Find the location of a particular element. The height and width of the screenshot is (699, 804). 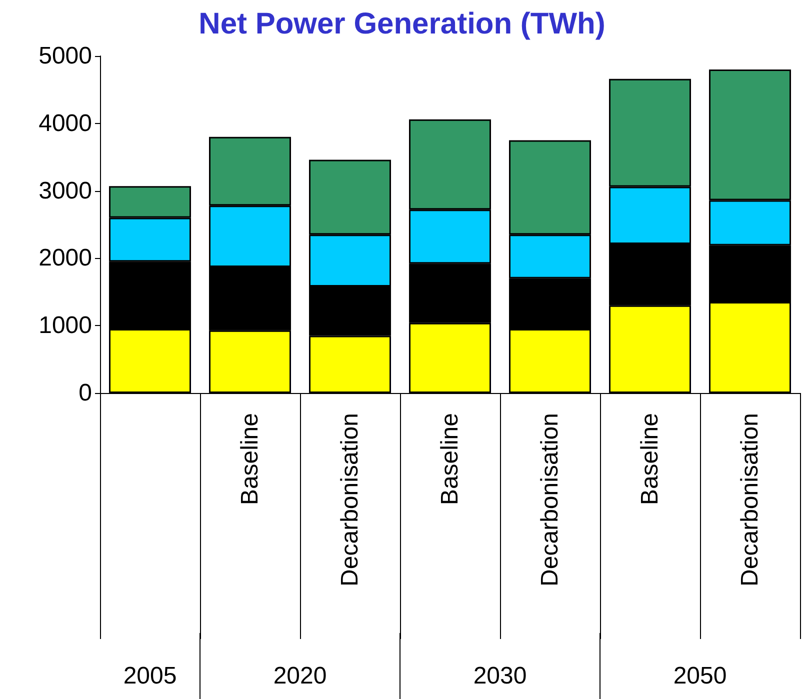

text: 2005 is located at coordinates (150, 676).